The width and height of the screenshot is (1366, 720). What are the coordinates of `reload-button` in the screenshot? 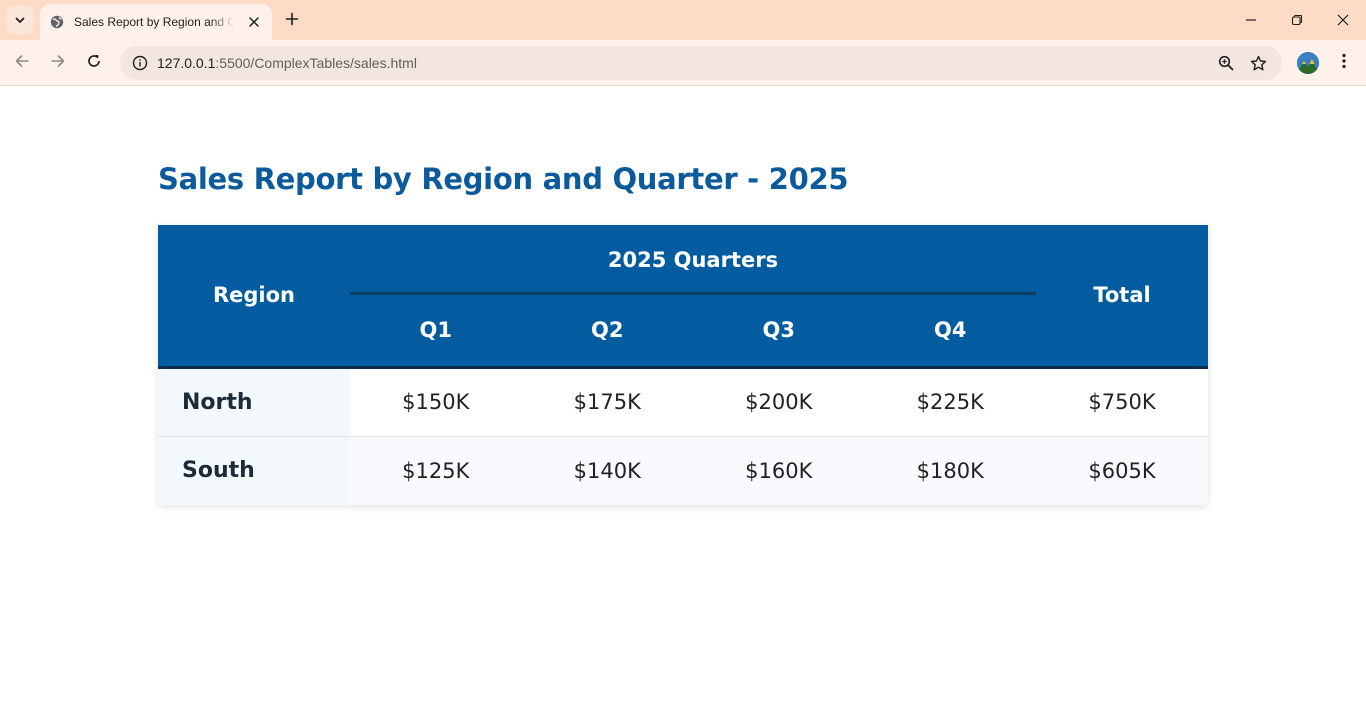 It's located at (94, 63).